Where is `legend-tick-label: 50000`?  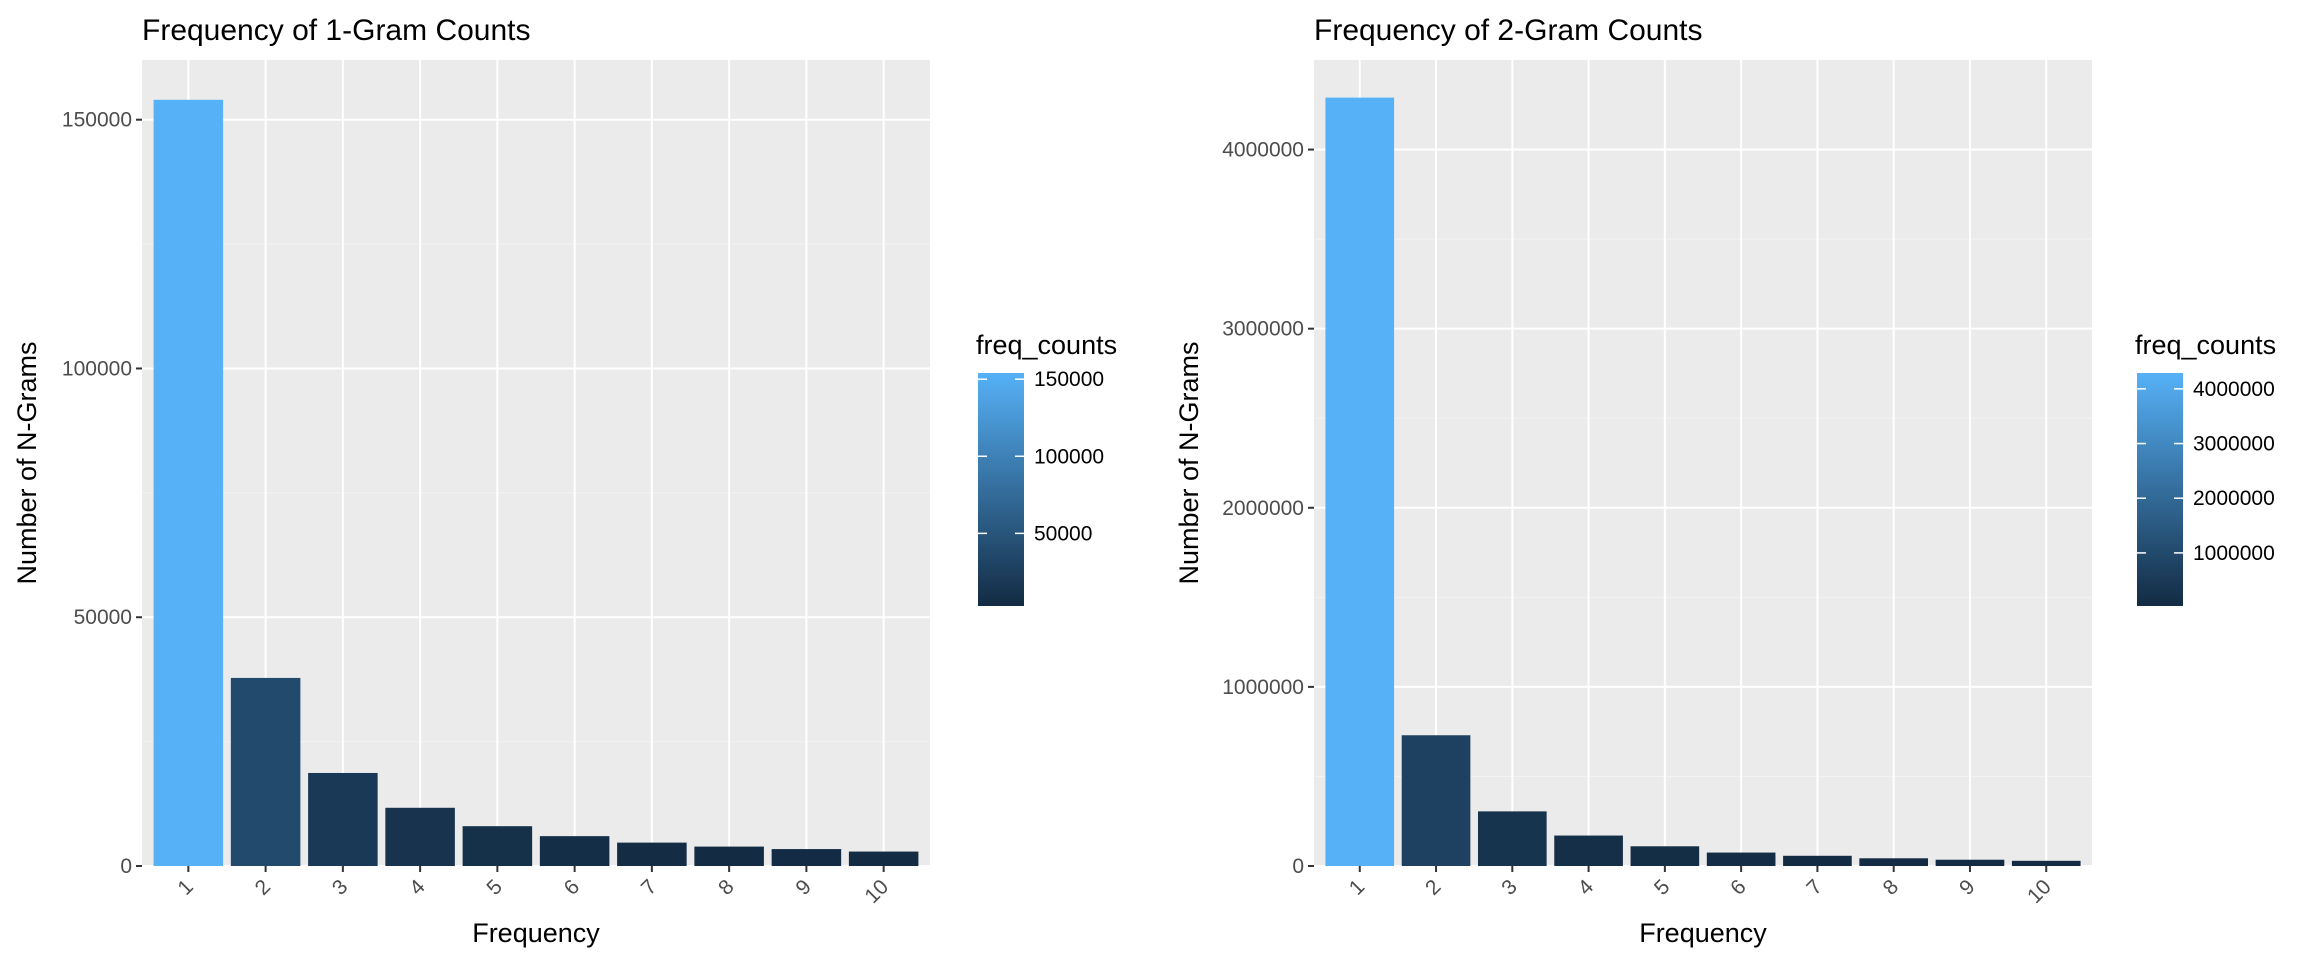
legend-tick-label: 50000 is located at coordinates (1063, 533).